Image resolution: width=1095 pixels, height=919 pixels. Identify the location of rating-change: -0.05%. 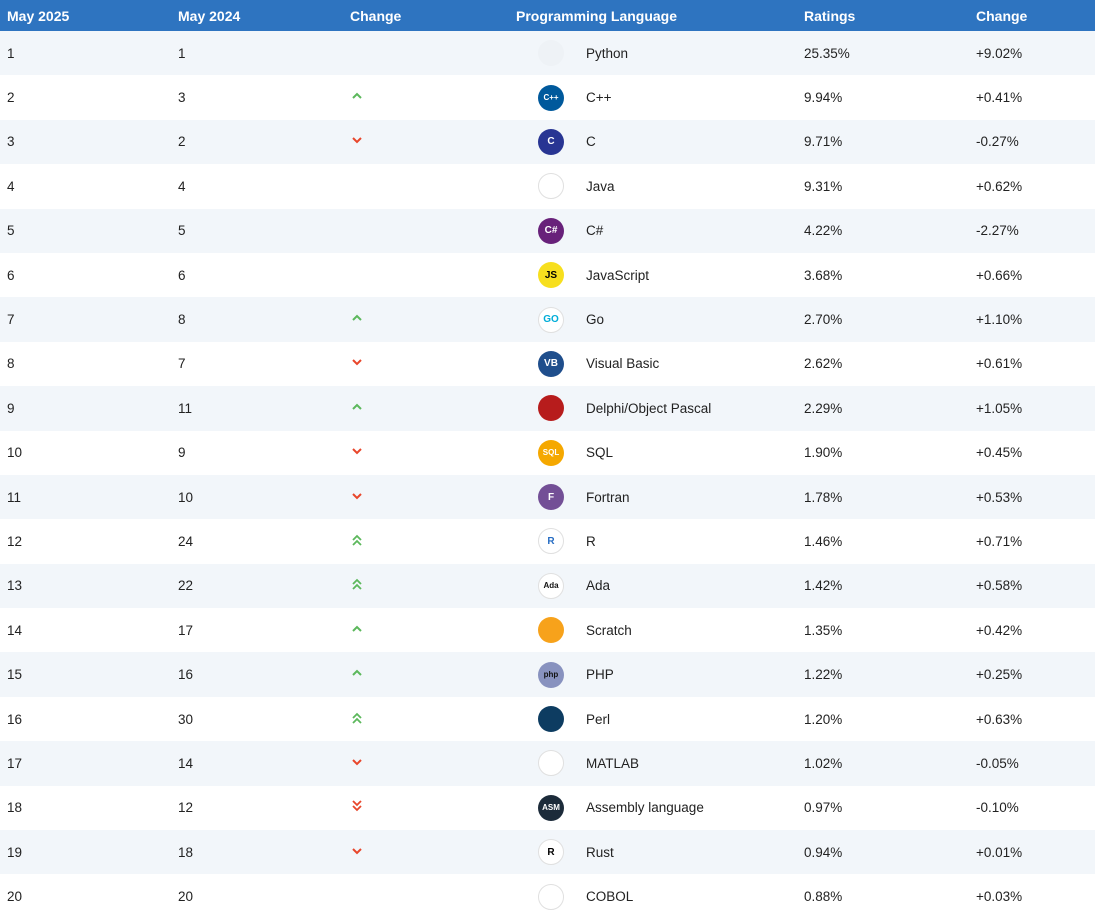
(997, 763).